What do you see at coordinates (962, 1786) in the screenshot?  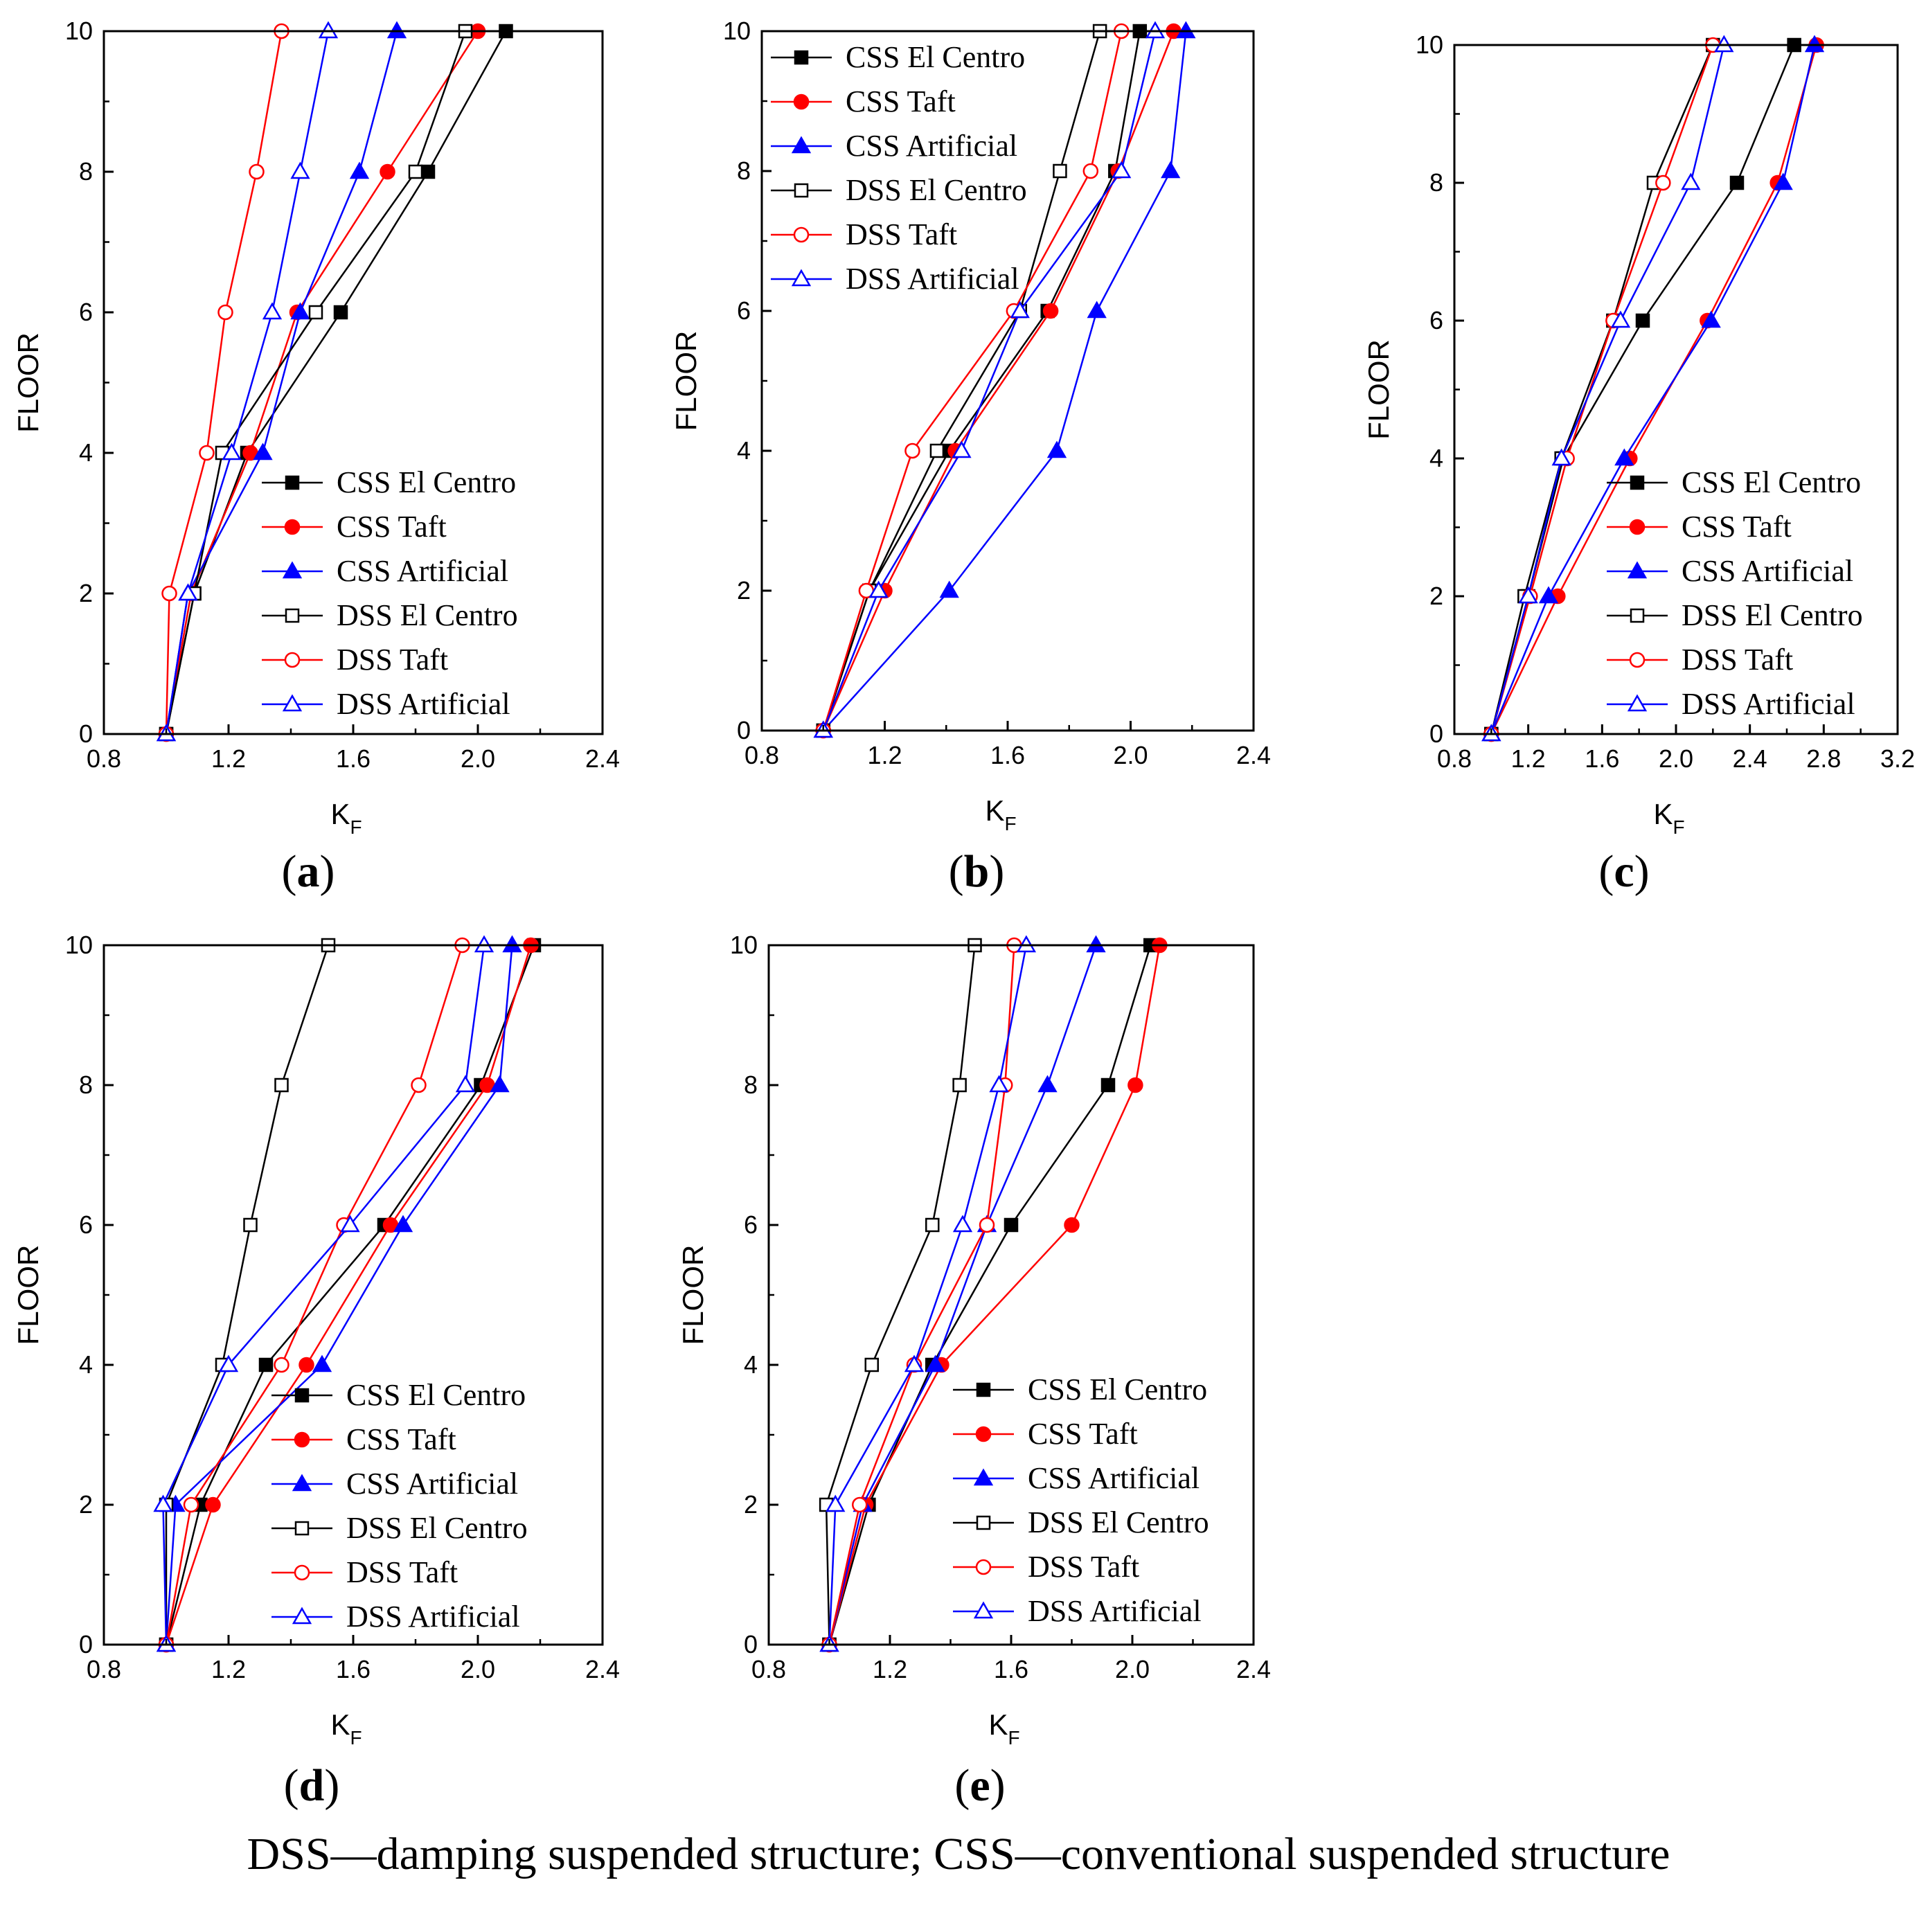 I see `panel-label-open: (` at bounding box center [962, 1786].